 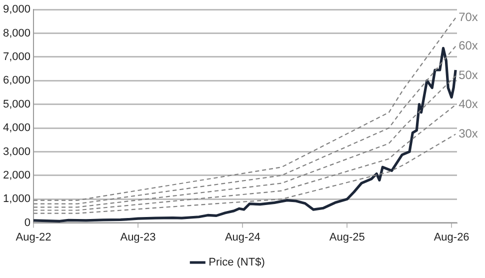 What do you see at coordinates (468, 75) in the screenshot?
I see `series-label: 50x` at bounding box center [468, 75].